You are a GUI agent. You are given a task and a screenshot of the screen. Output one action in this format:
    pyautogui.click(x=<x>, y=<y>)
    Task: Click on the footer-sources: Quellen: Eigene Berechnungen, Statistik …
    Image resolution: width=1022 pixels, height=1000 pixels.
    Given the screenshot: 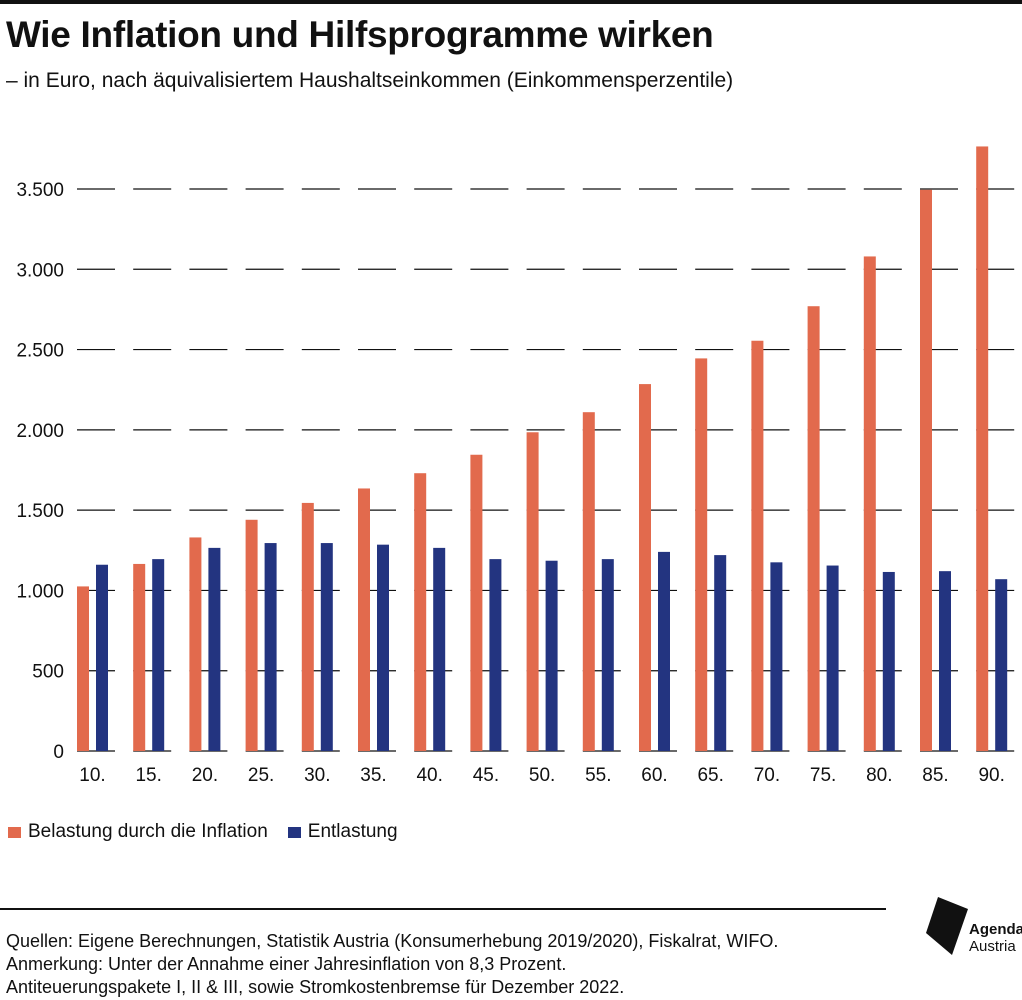 What is the action you would take?
    pyautogui.click(x=392, y=941)
    